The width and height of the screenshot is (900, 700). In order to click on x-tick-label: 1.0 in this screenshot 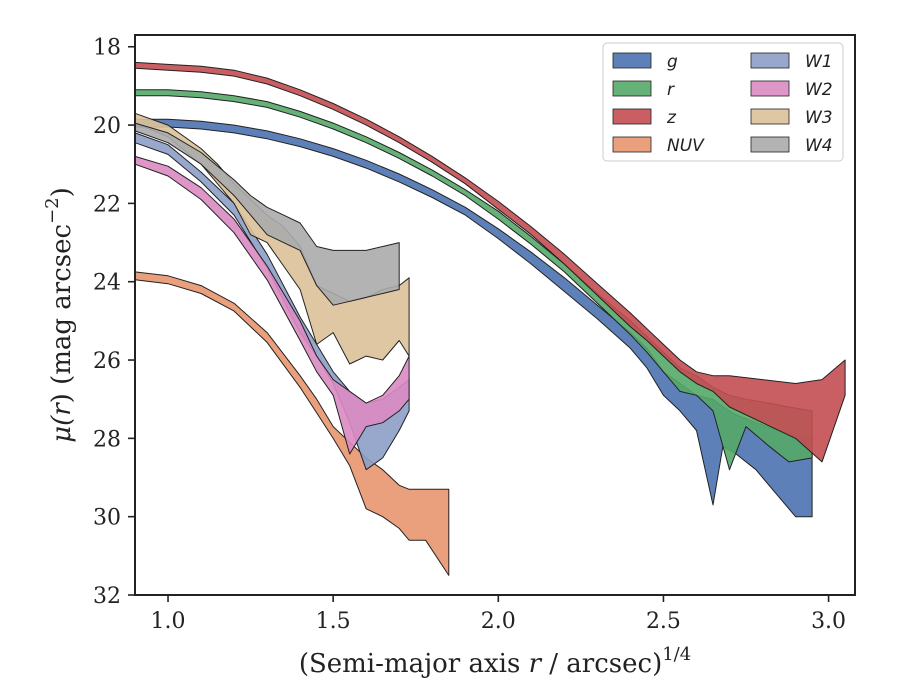, I will do `click(168, 621)`.